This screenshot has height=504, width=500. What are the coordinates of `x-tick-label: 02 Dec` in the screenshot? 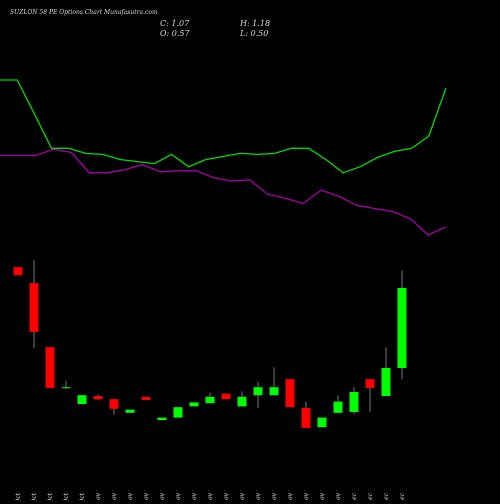 It's located at (370, 496).